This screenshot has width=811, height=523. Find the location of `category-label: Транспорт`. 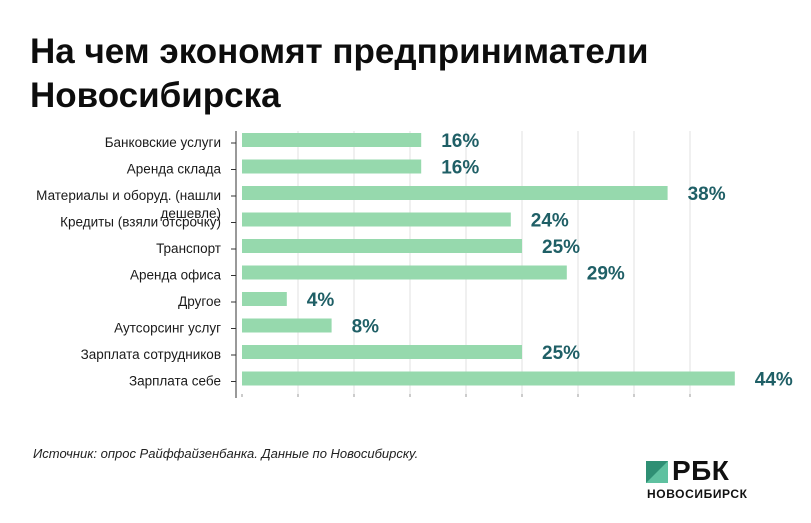

category-label: Транспорт is located at coordinates (188, 248).